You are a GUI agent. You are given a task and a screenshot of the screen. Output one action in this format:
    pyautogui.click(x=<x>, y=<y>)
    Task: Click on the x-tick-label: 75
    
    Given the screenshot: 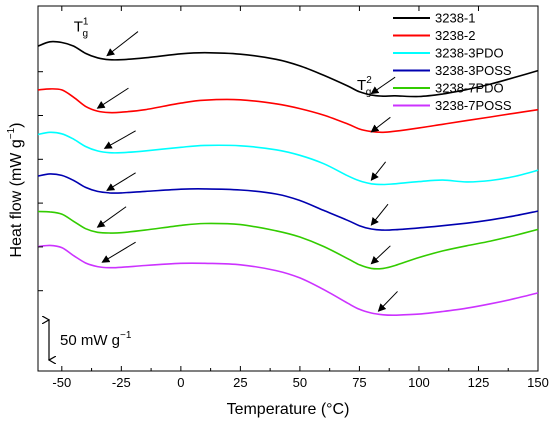 What is the action you would take?
    pyautogui.click(x=359, y=382)
    